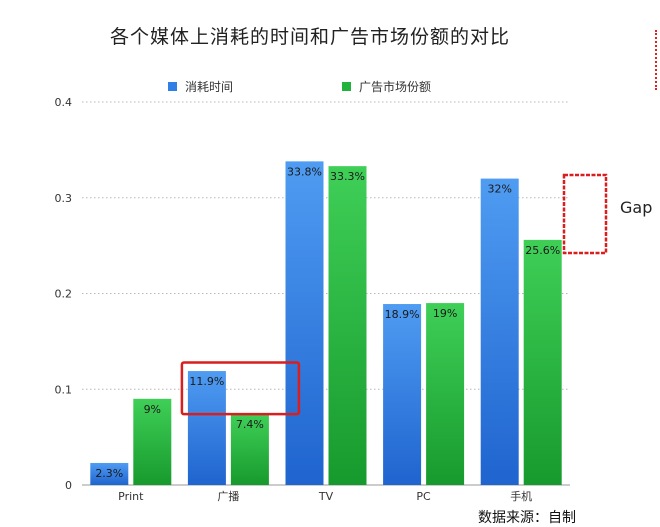 This screenshot has height=527, width=660. Describe the element at coordinates (209, 87) in the screenshot. I see `legend-label-time: 消耗时间` at that location.